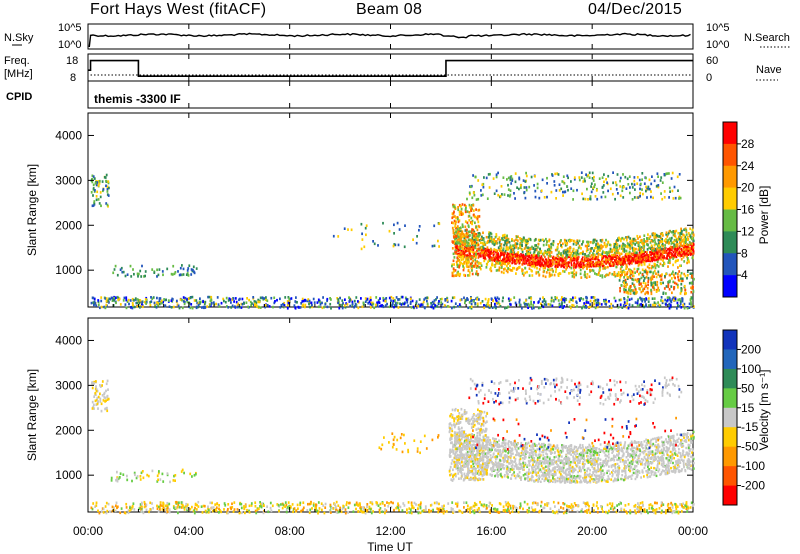 The height and width of the screenshot is (554, 800). Describe the element at coordinates (19, 38) in the screenshot. I see `nsky-label: N.Sky` at that location.